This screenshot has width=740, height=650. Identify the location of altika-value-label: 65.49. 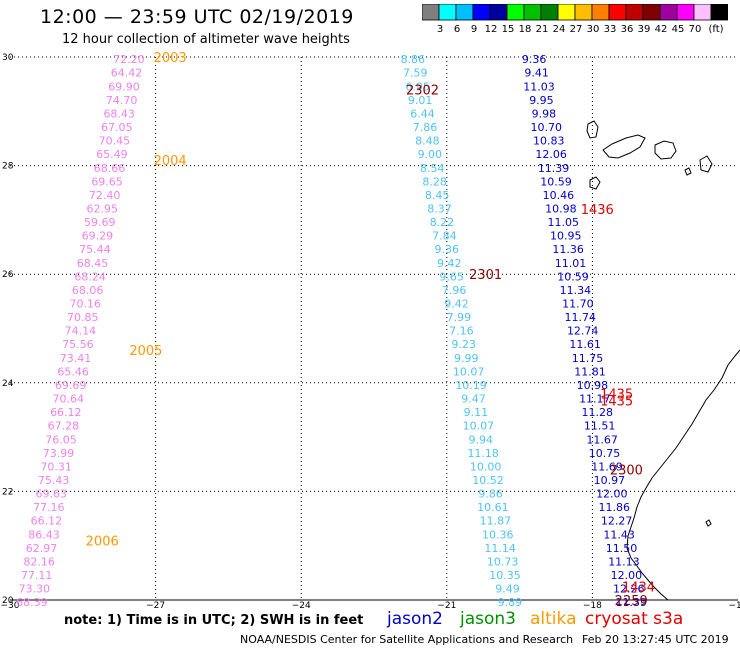
(112, 154).